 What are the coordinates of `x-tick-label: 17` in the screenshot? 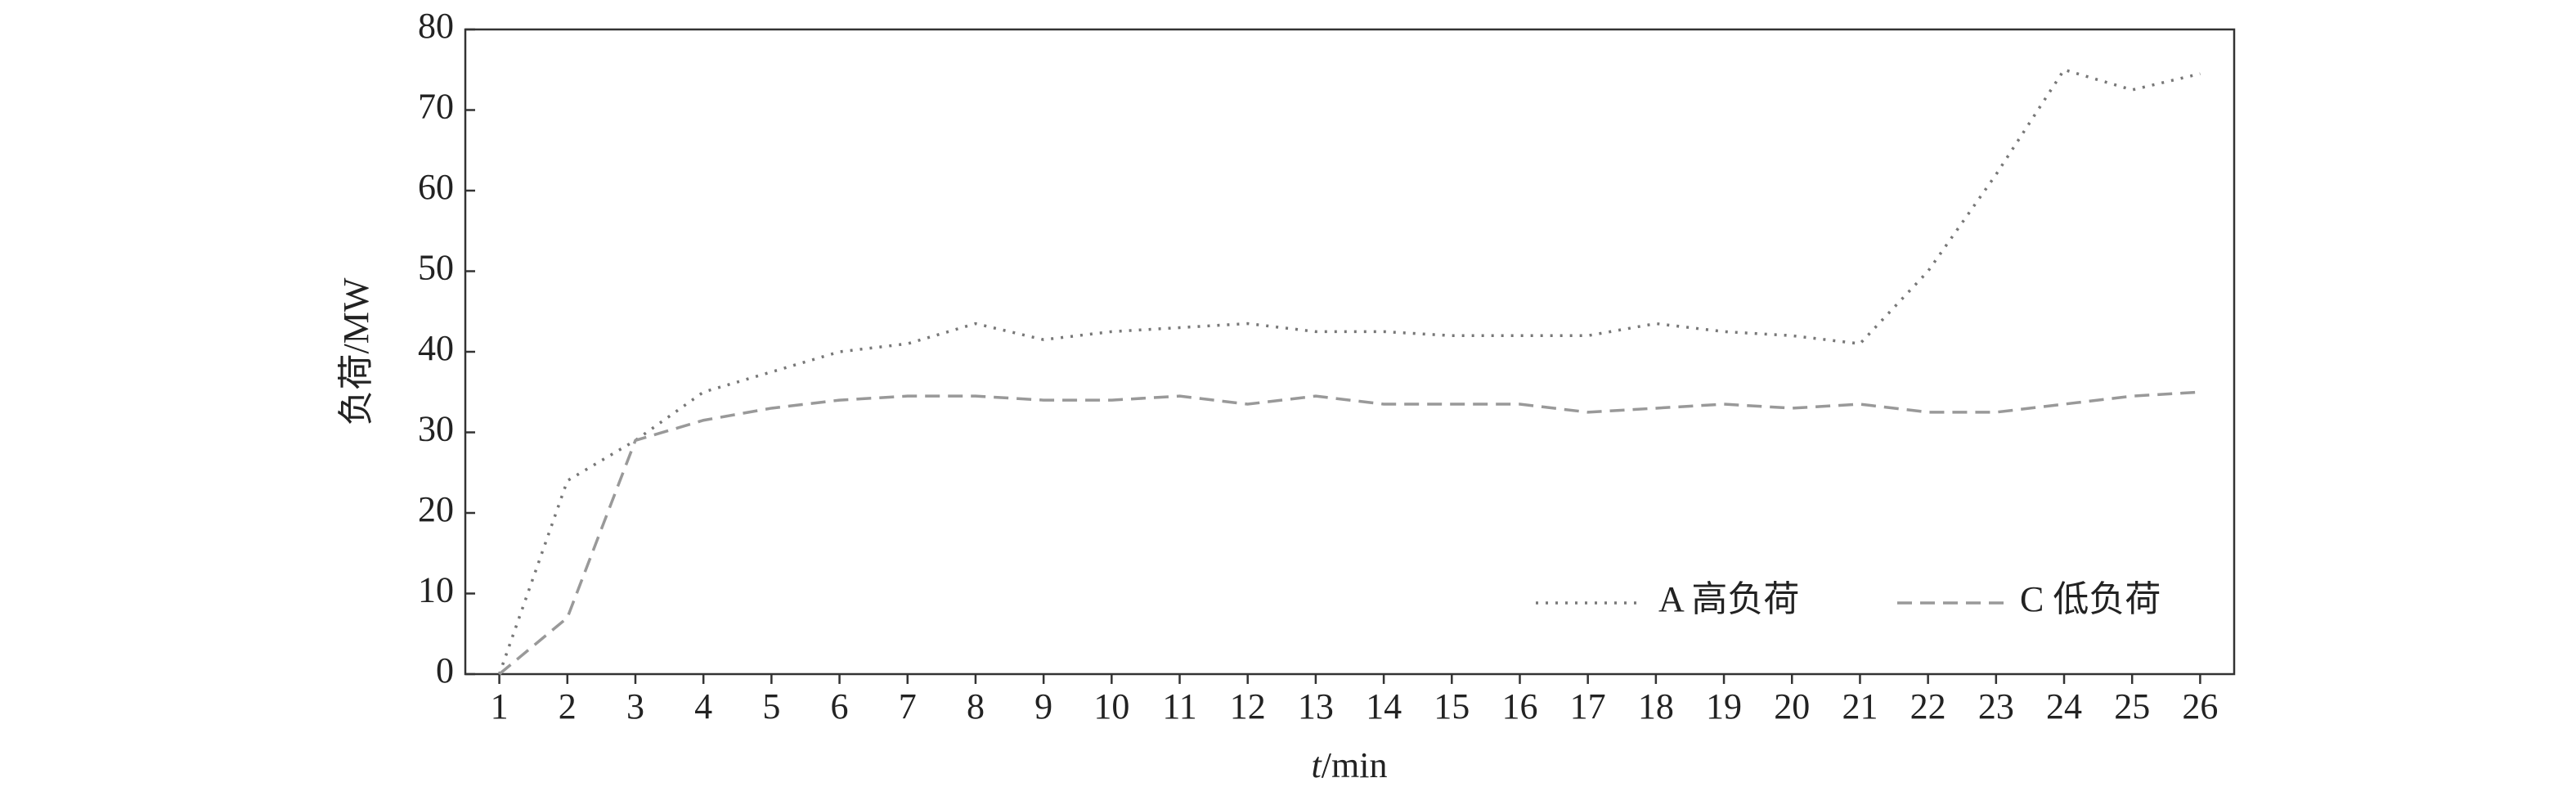 It's located at (1588, 706).